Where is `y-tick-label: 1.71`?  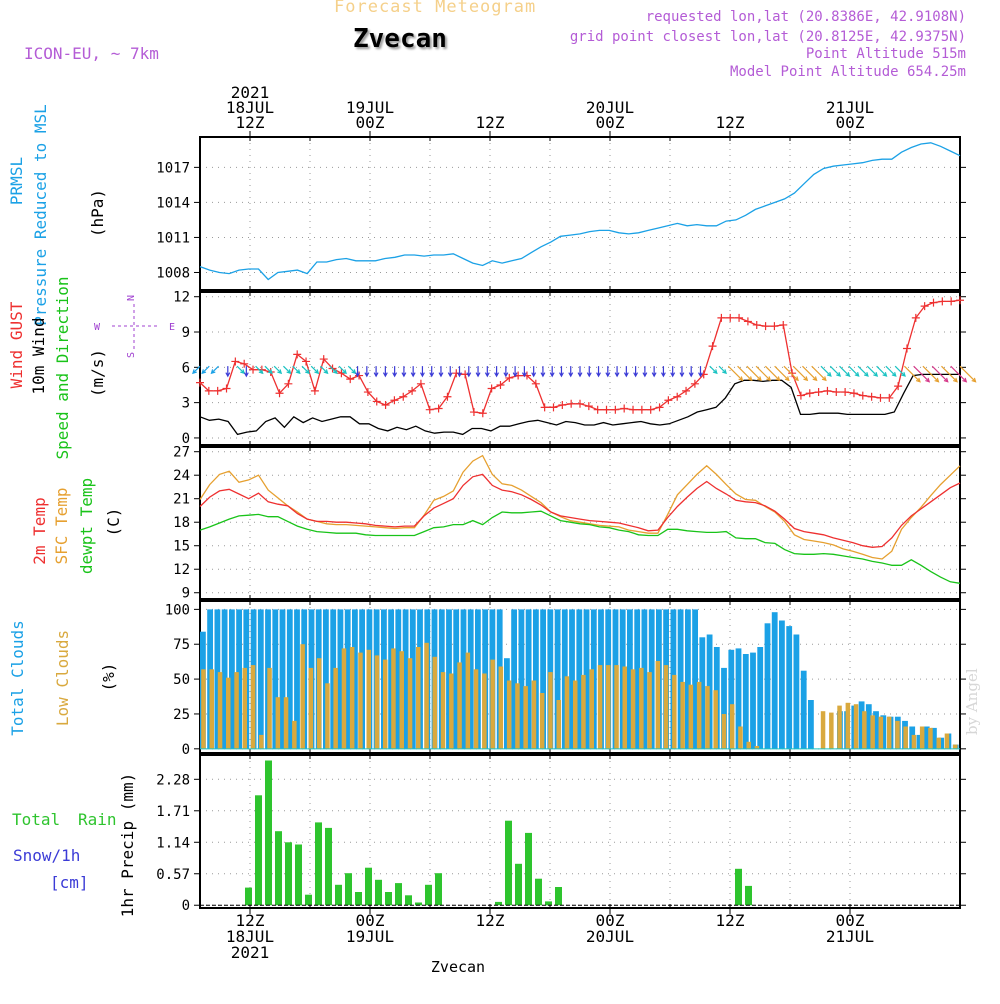
y-tick-label: 1.71 is located at coordinates (173, 812).